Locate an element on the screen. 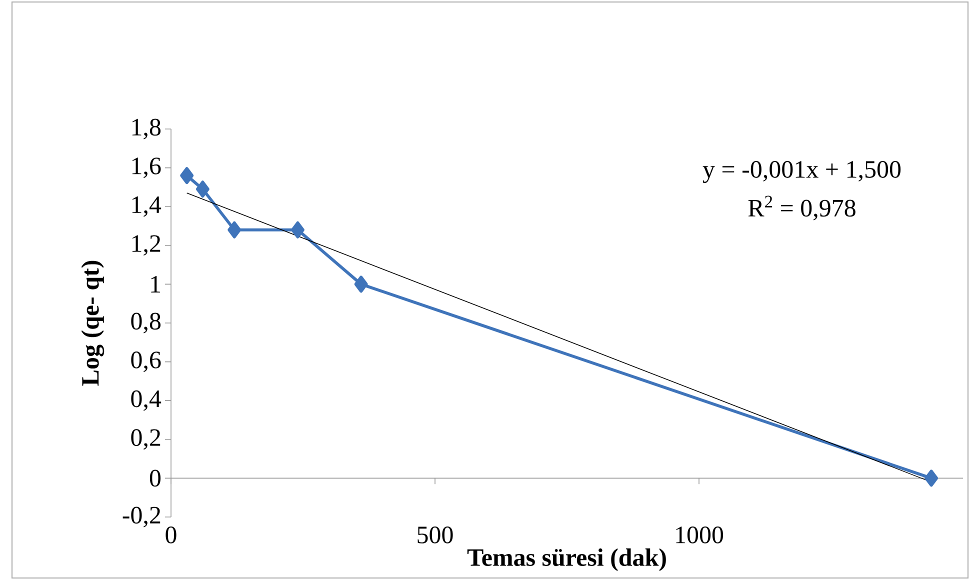  annotation: R$^{2}$ = 0,978 is located at coordinates (802, 208).